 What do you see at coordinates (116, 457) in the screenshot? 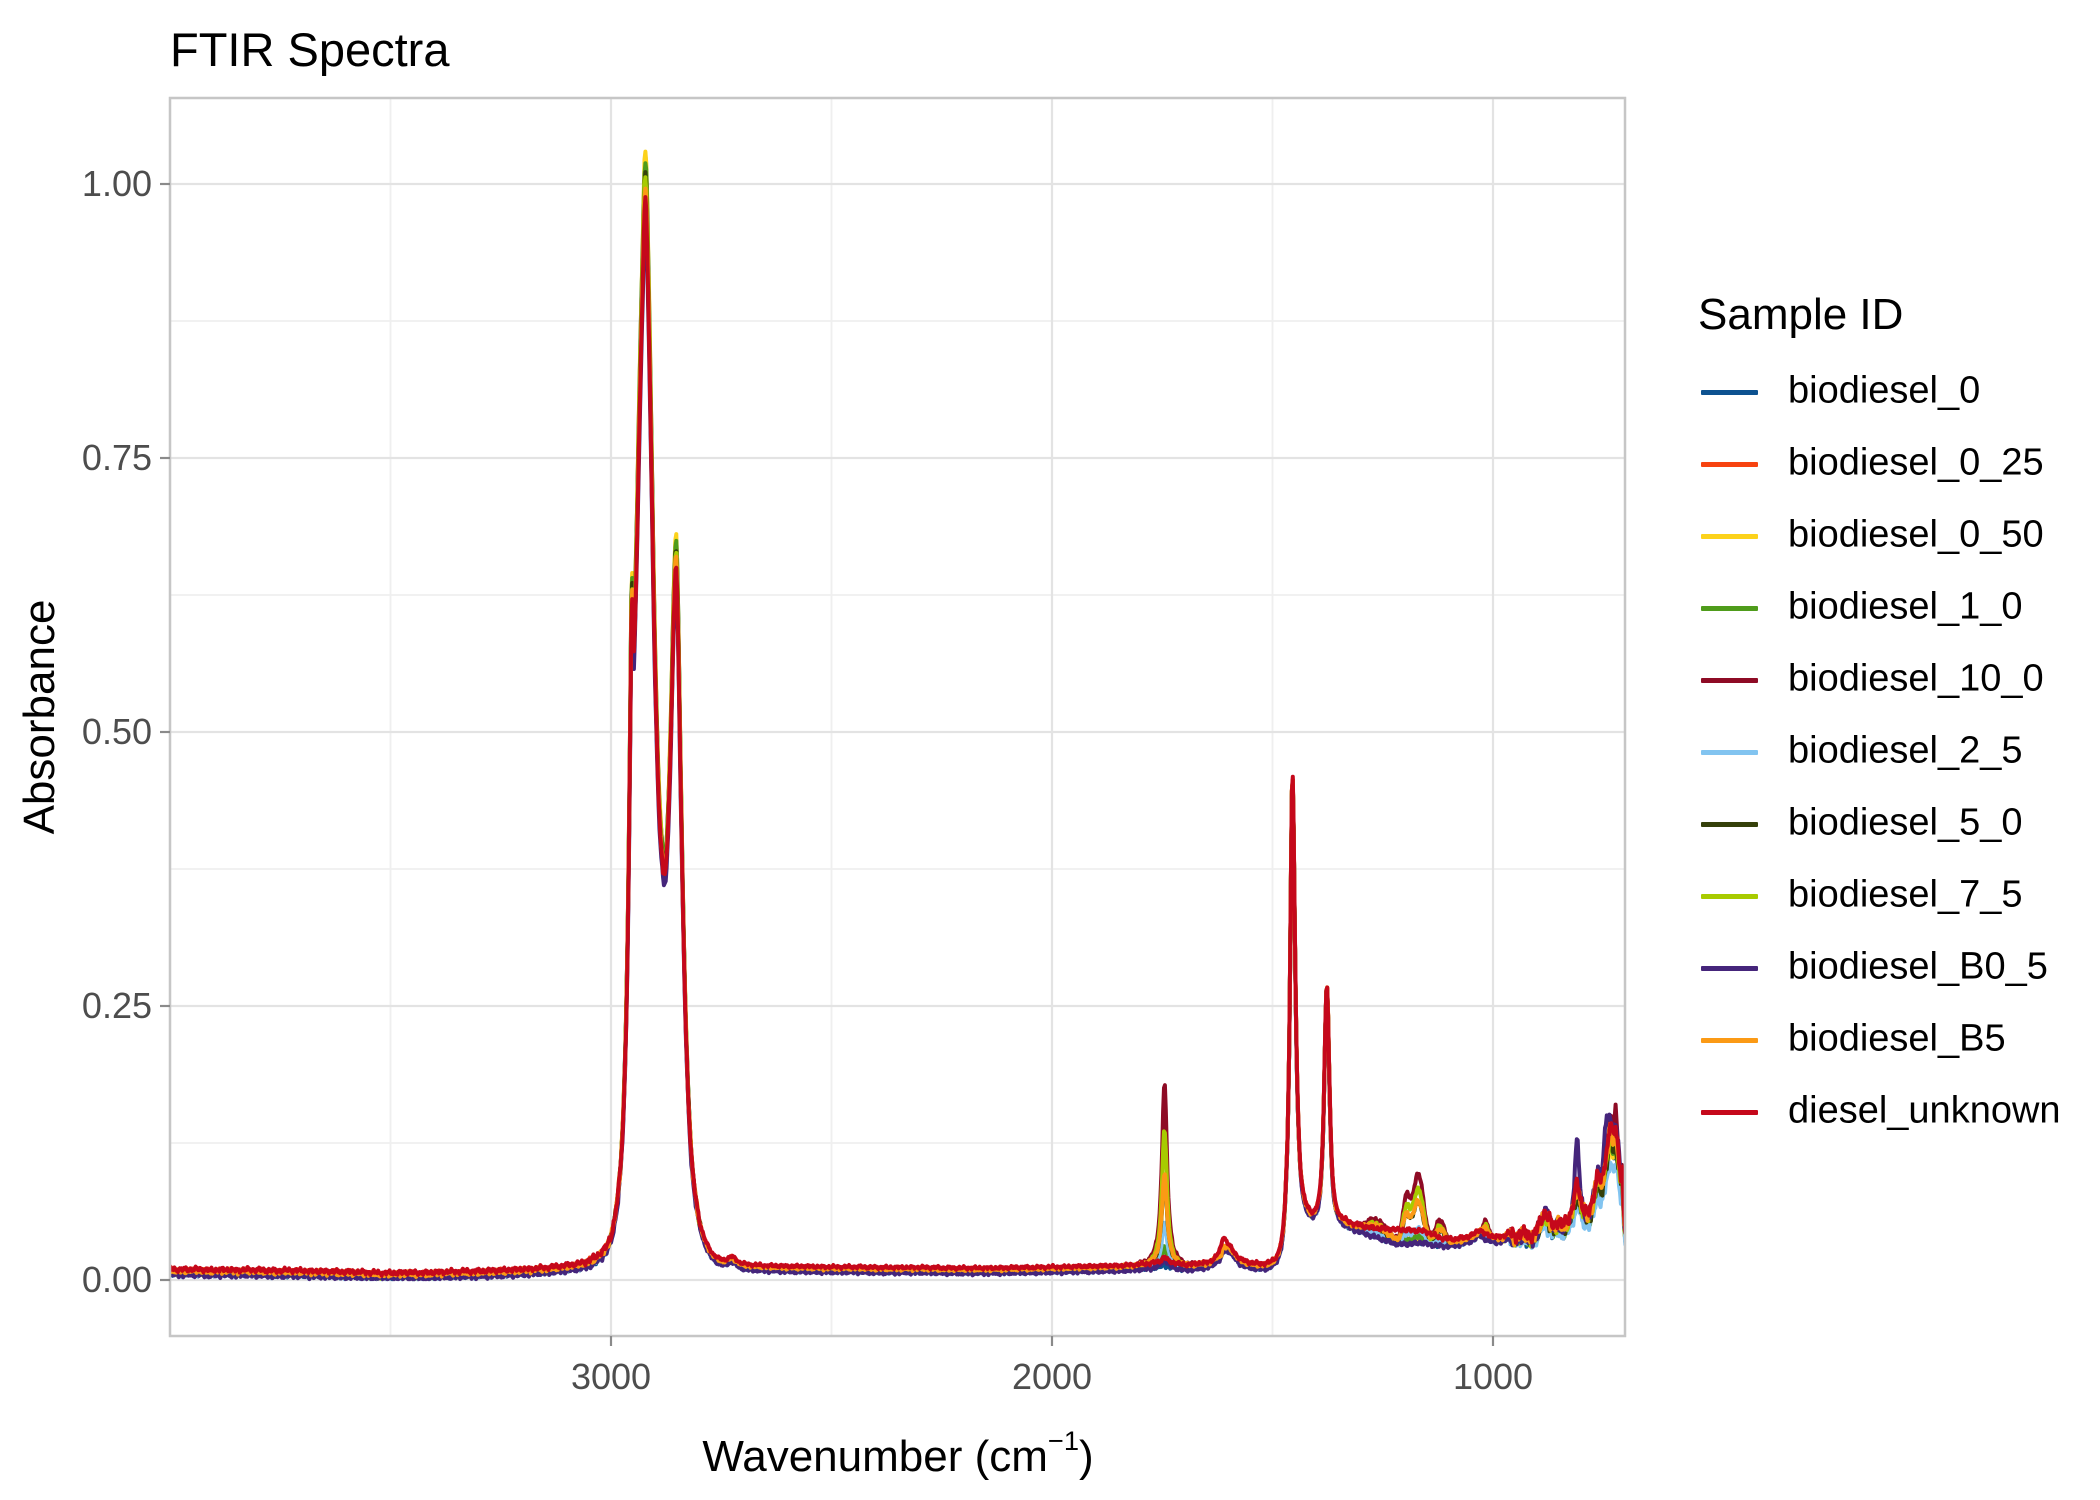
I see `y-tick-label-0.75: 0.75` at bounding box center [116, 457].